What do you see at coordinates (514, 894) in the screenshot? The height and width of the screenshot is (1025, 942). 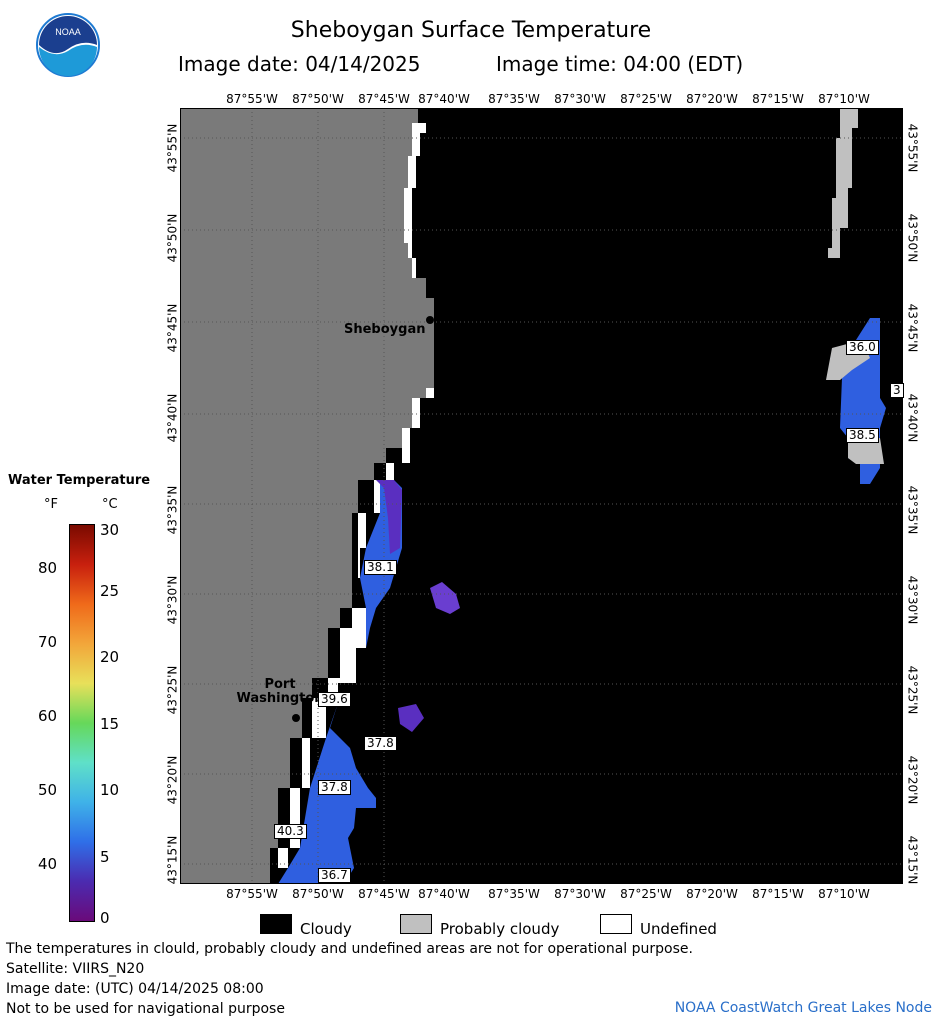 I see `lon-label-bottom-4: 87°35'W` at bounding box center [514, 894].